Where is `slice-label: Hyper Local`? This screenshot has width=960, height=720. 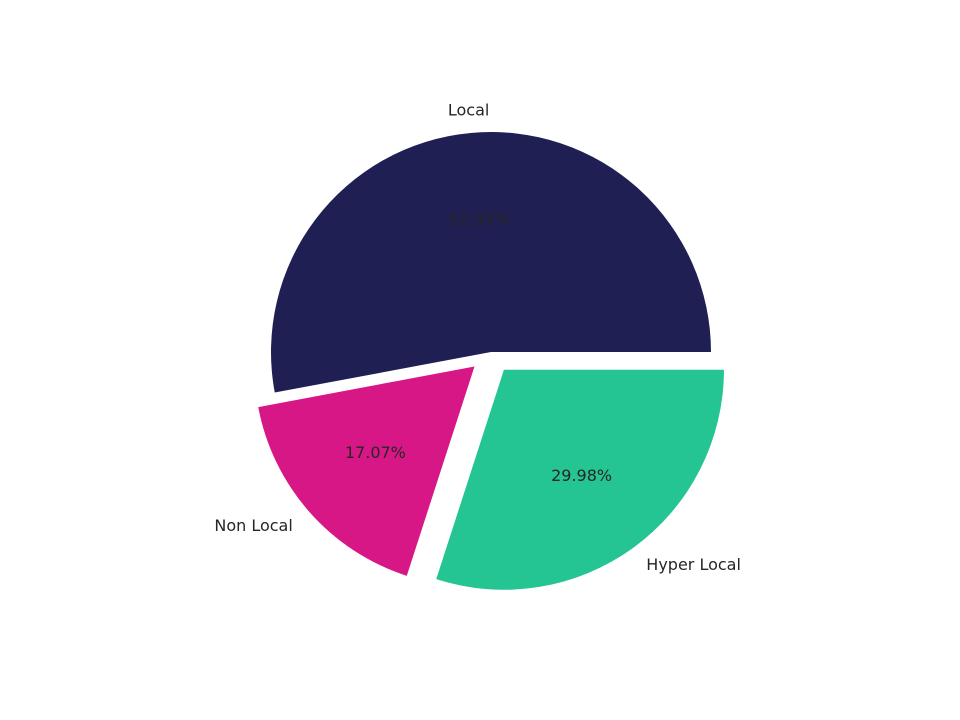
slice-label: Hyper Local is located at coordinates (693, 564).